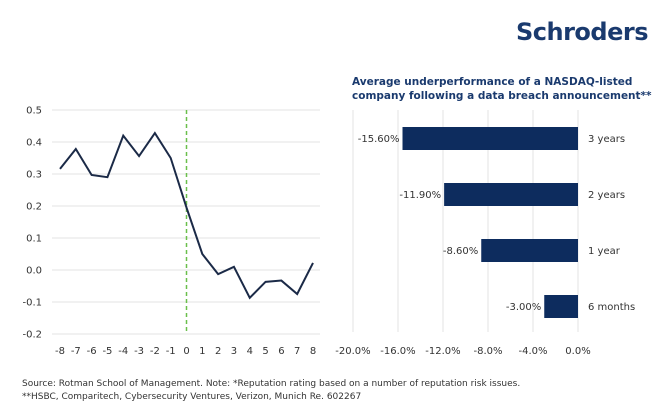  Describe the element at coordinates (420, 195) in the screenshot. I see `bar-data-label: -11.90%` at that location.